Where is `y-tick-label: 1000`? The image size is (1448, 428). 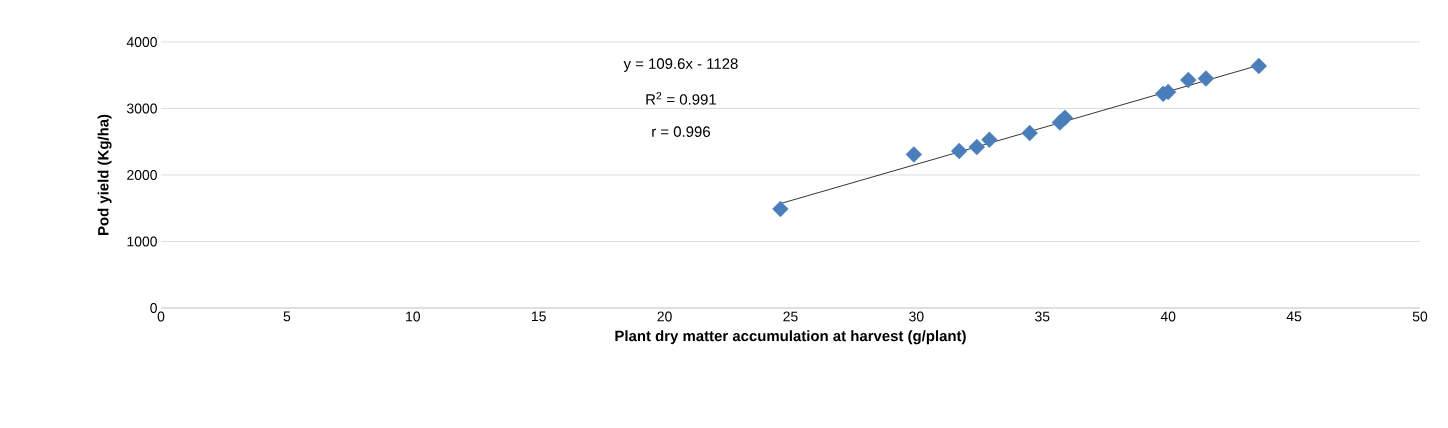 y-tick-label: 1000 is located at coordinates (142, 241).